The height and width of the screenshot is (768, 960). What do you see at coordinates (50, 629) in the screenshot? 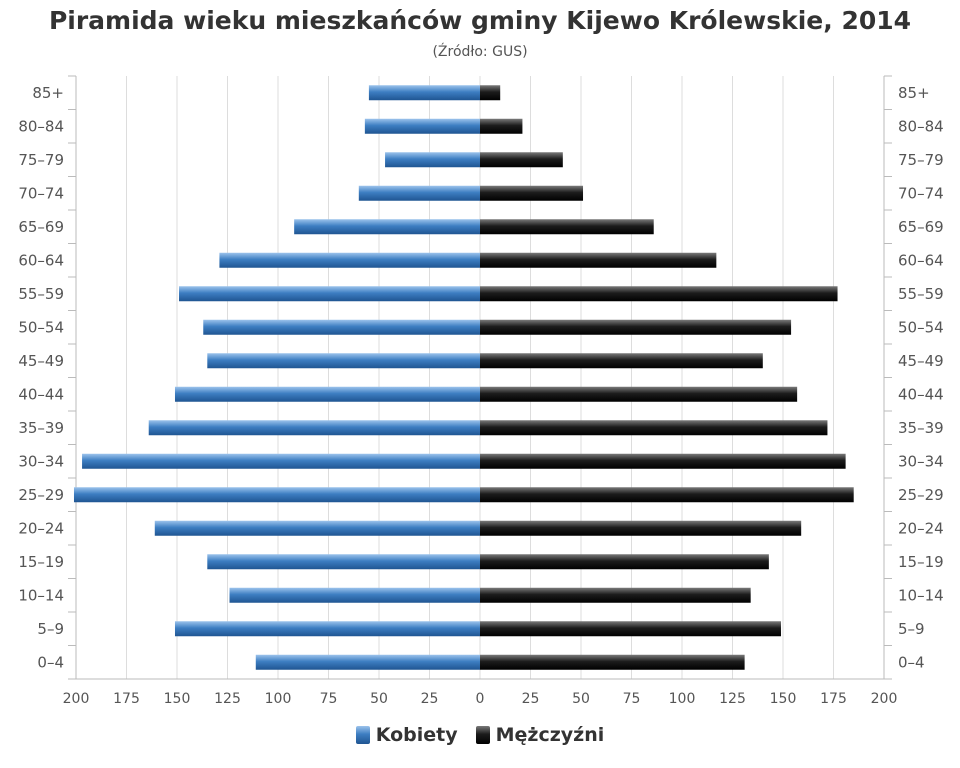
I see `y-tick-label-left: 5–9` at bounding box center [50, 629].